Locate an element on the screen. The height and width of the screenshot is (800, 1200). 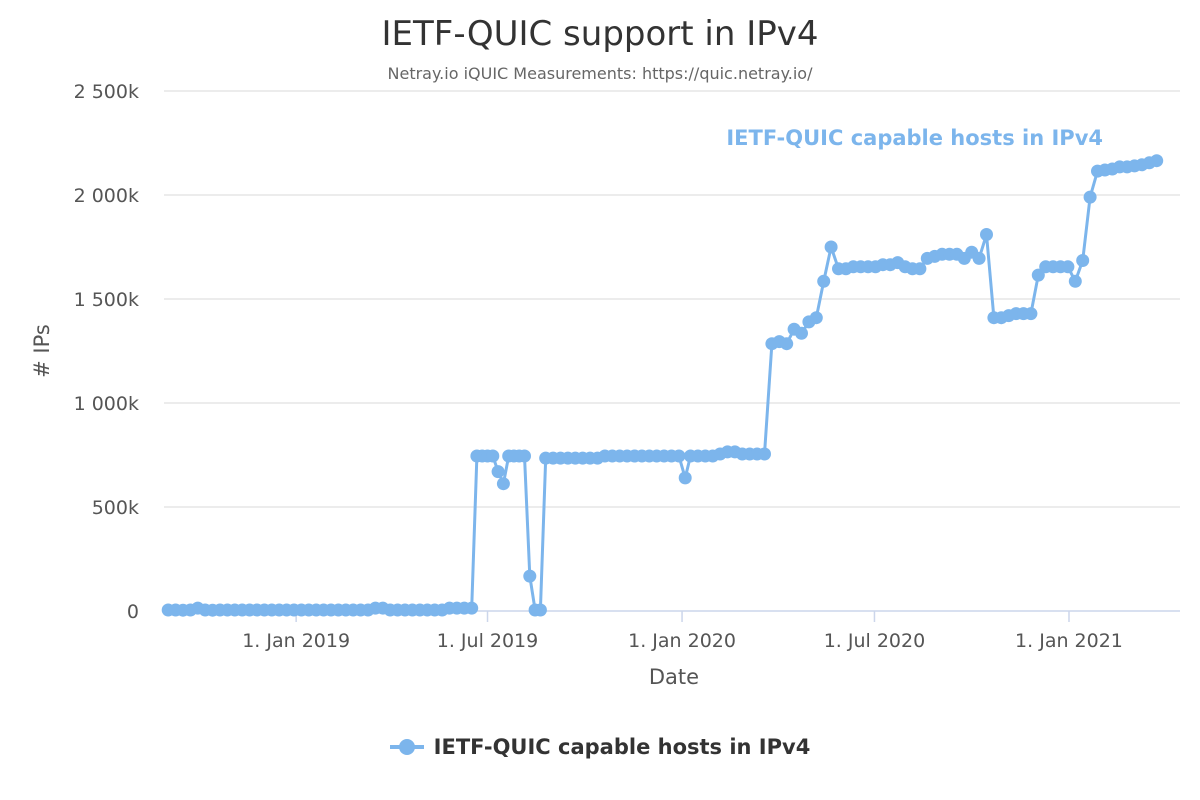
x-tick-label: 1. Jul 2020 is located at coordinates (875, 641).